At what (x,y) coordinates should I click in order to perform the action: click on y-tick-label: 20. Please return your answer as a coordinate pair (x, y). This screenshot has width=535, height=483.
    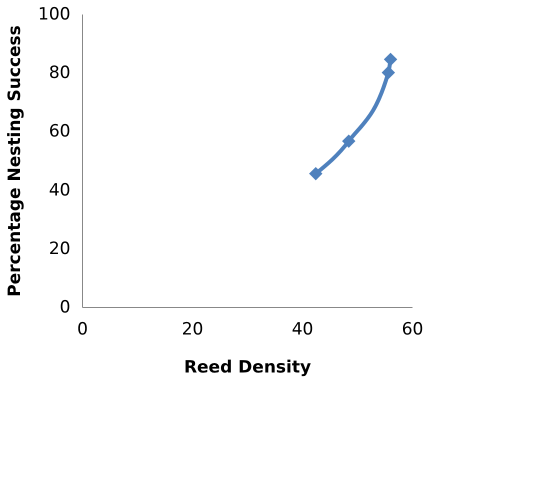
    Looking at the image, I should click on (59, 248).